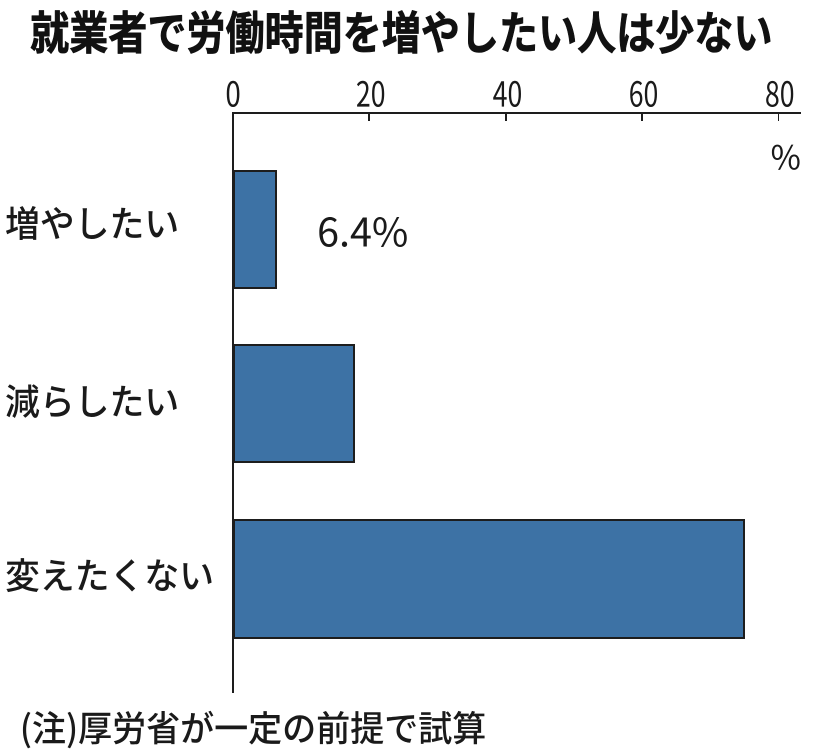  Describe the element at coordinates (253, 729) in the screenshot. I see `source-note` at that location.